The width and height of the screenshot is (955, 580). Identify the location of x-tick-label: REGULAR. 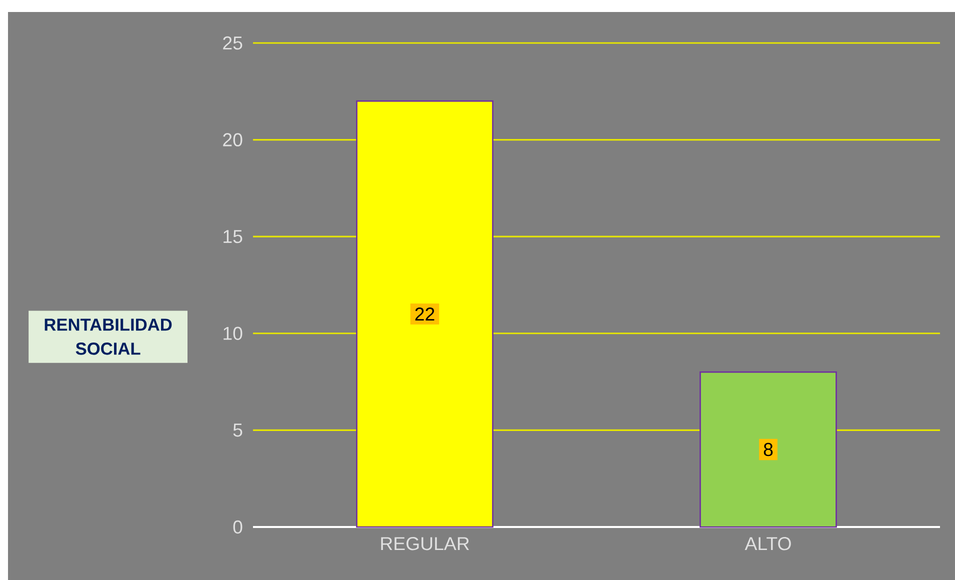
(425, 543).